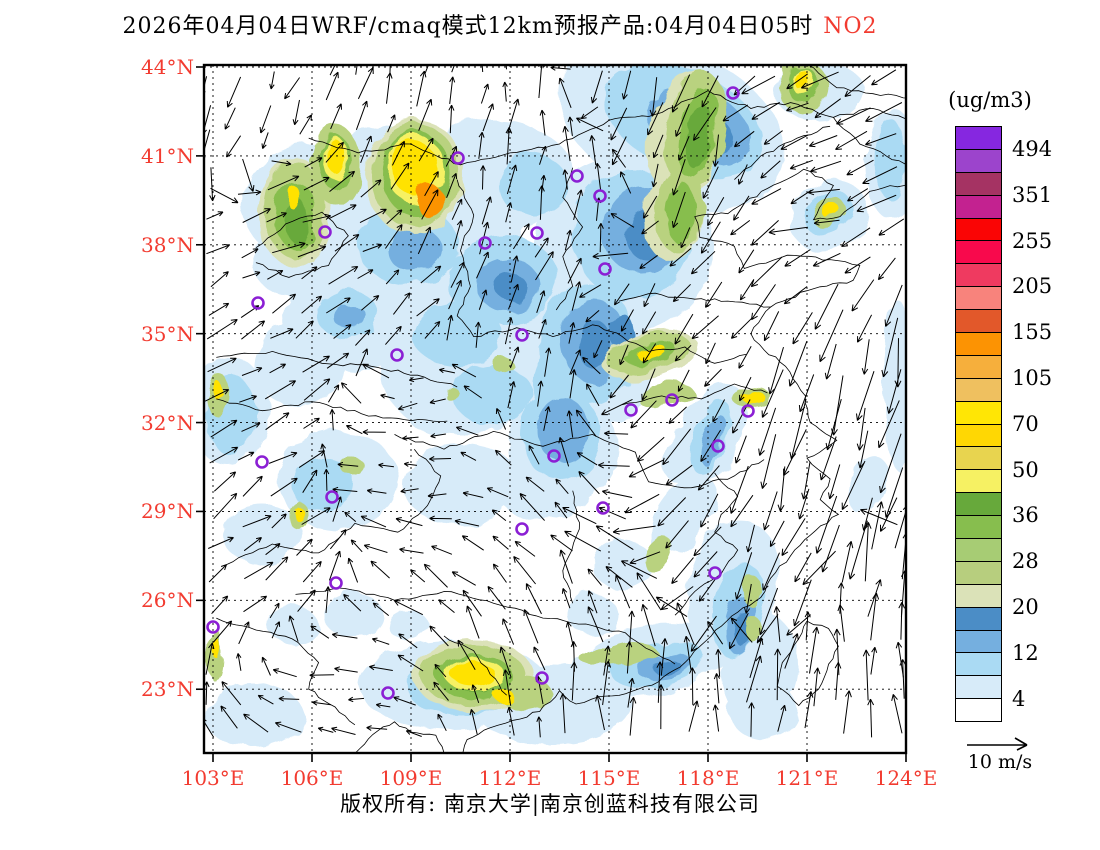  I want to click on colorbar-label: 28, so click(1025, 561).